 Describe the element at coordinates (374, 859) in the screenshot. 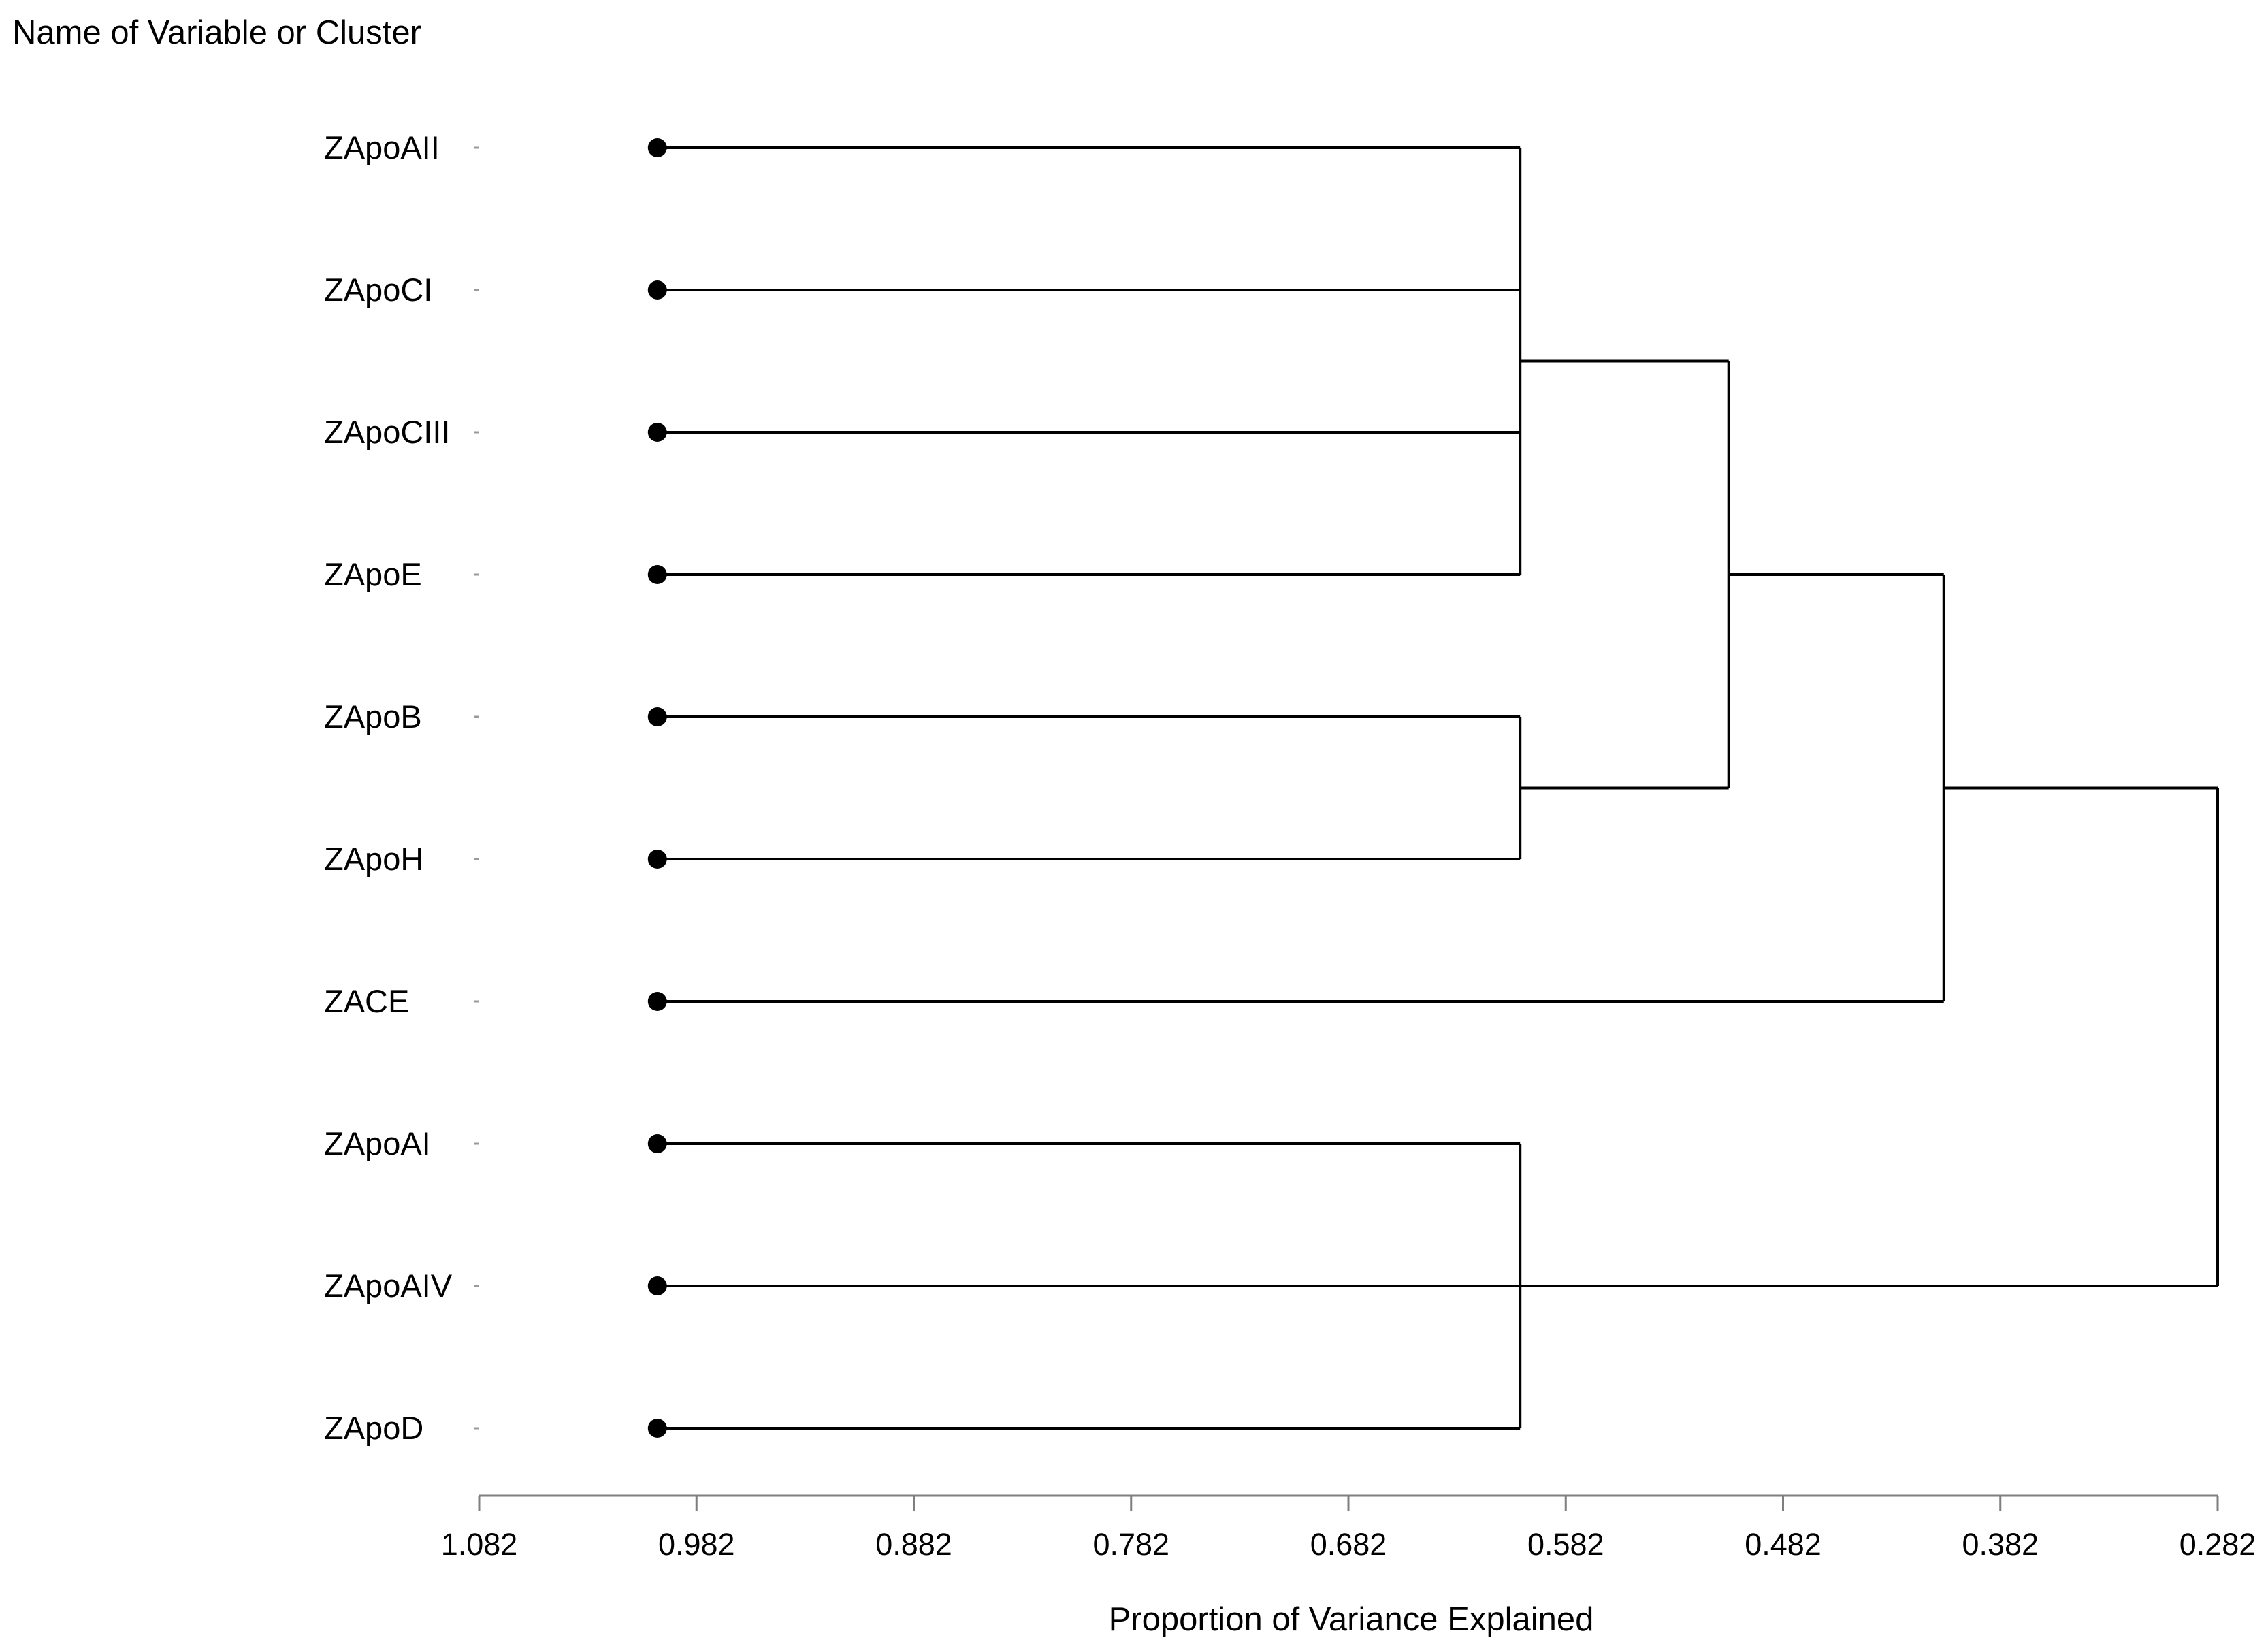

I see `leaf-label: ZApoH` at that location.